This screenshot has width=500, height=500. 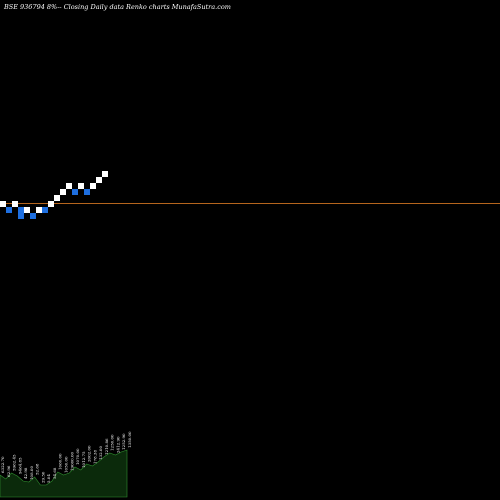 What do you see at coordinates (31, 473) in the screenshot?
I see `volume-label: 108.00` at bounding box center [31, 473].